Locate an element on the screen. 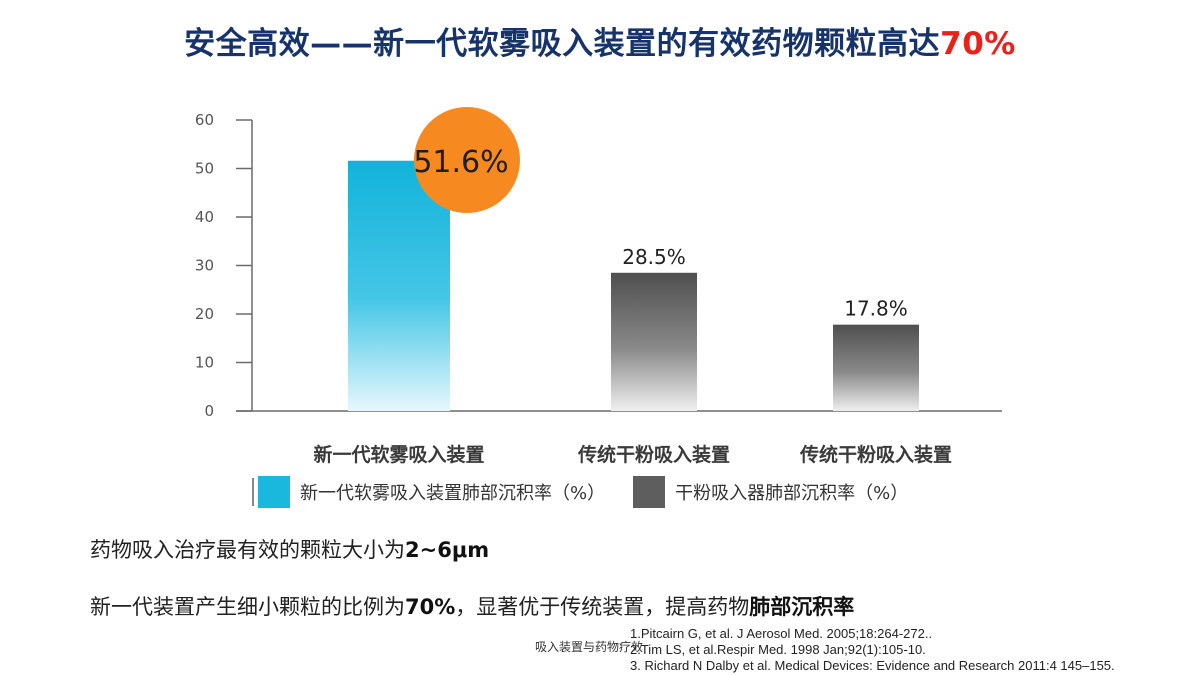  legend: 新一代软雾吸入装置肺部沉积率（%） 干粉吸入器肺部沉积率（%） is located at coordinates (580, 492).